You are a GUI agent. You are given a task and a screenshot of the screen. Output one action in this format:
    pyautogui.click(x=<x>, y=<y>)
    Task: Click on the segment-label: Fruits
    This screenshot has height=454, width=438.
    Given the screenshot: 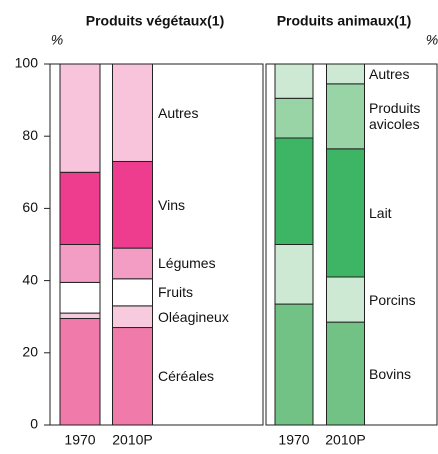 What is the action you would take?
    pyautogui.click(x=175, y=292)
    